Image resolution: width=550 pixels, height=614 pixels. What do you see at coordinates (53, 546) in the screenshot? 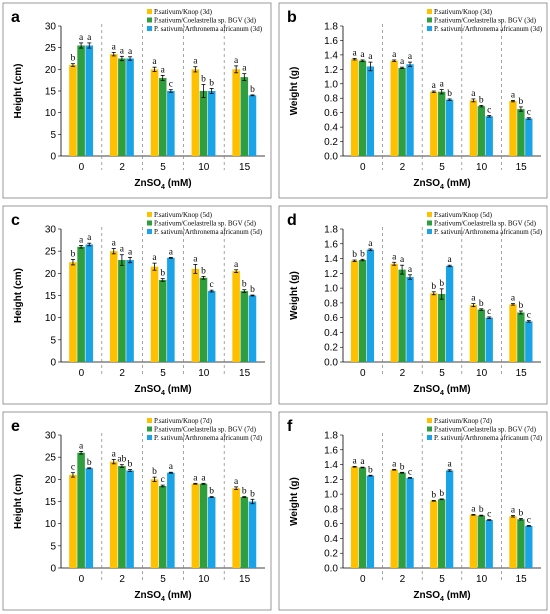
I see `y-tick-label: 5` at bounding box center [53, 546].